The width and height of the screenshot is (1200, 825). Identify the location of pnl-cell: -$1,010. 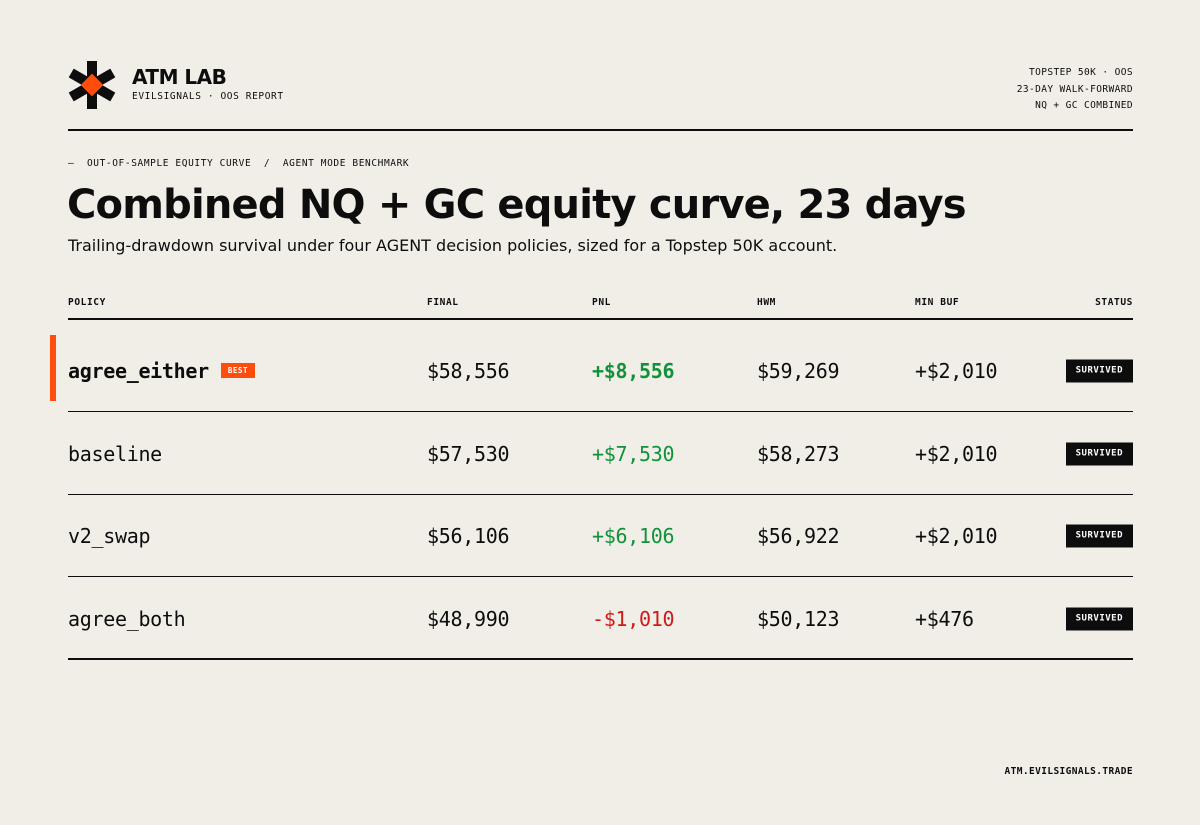
(633, 619).